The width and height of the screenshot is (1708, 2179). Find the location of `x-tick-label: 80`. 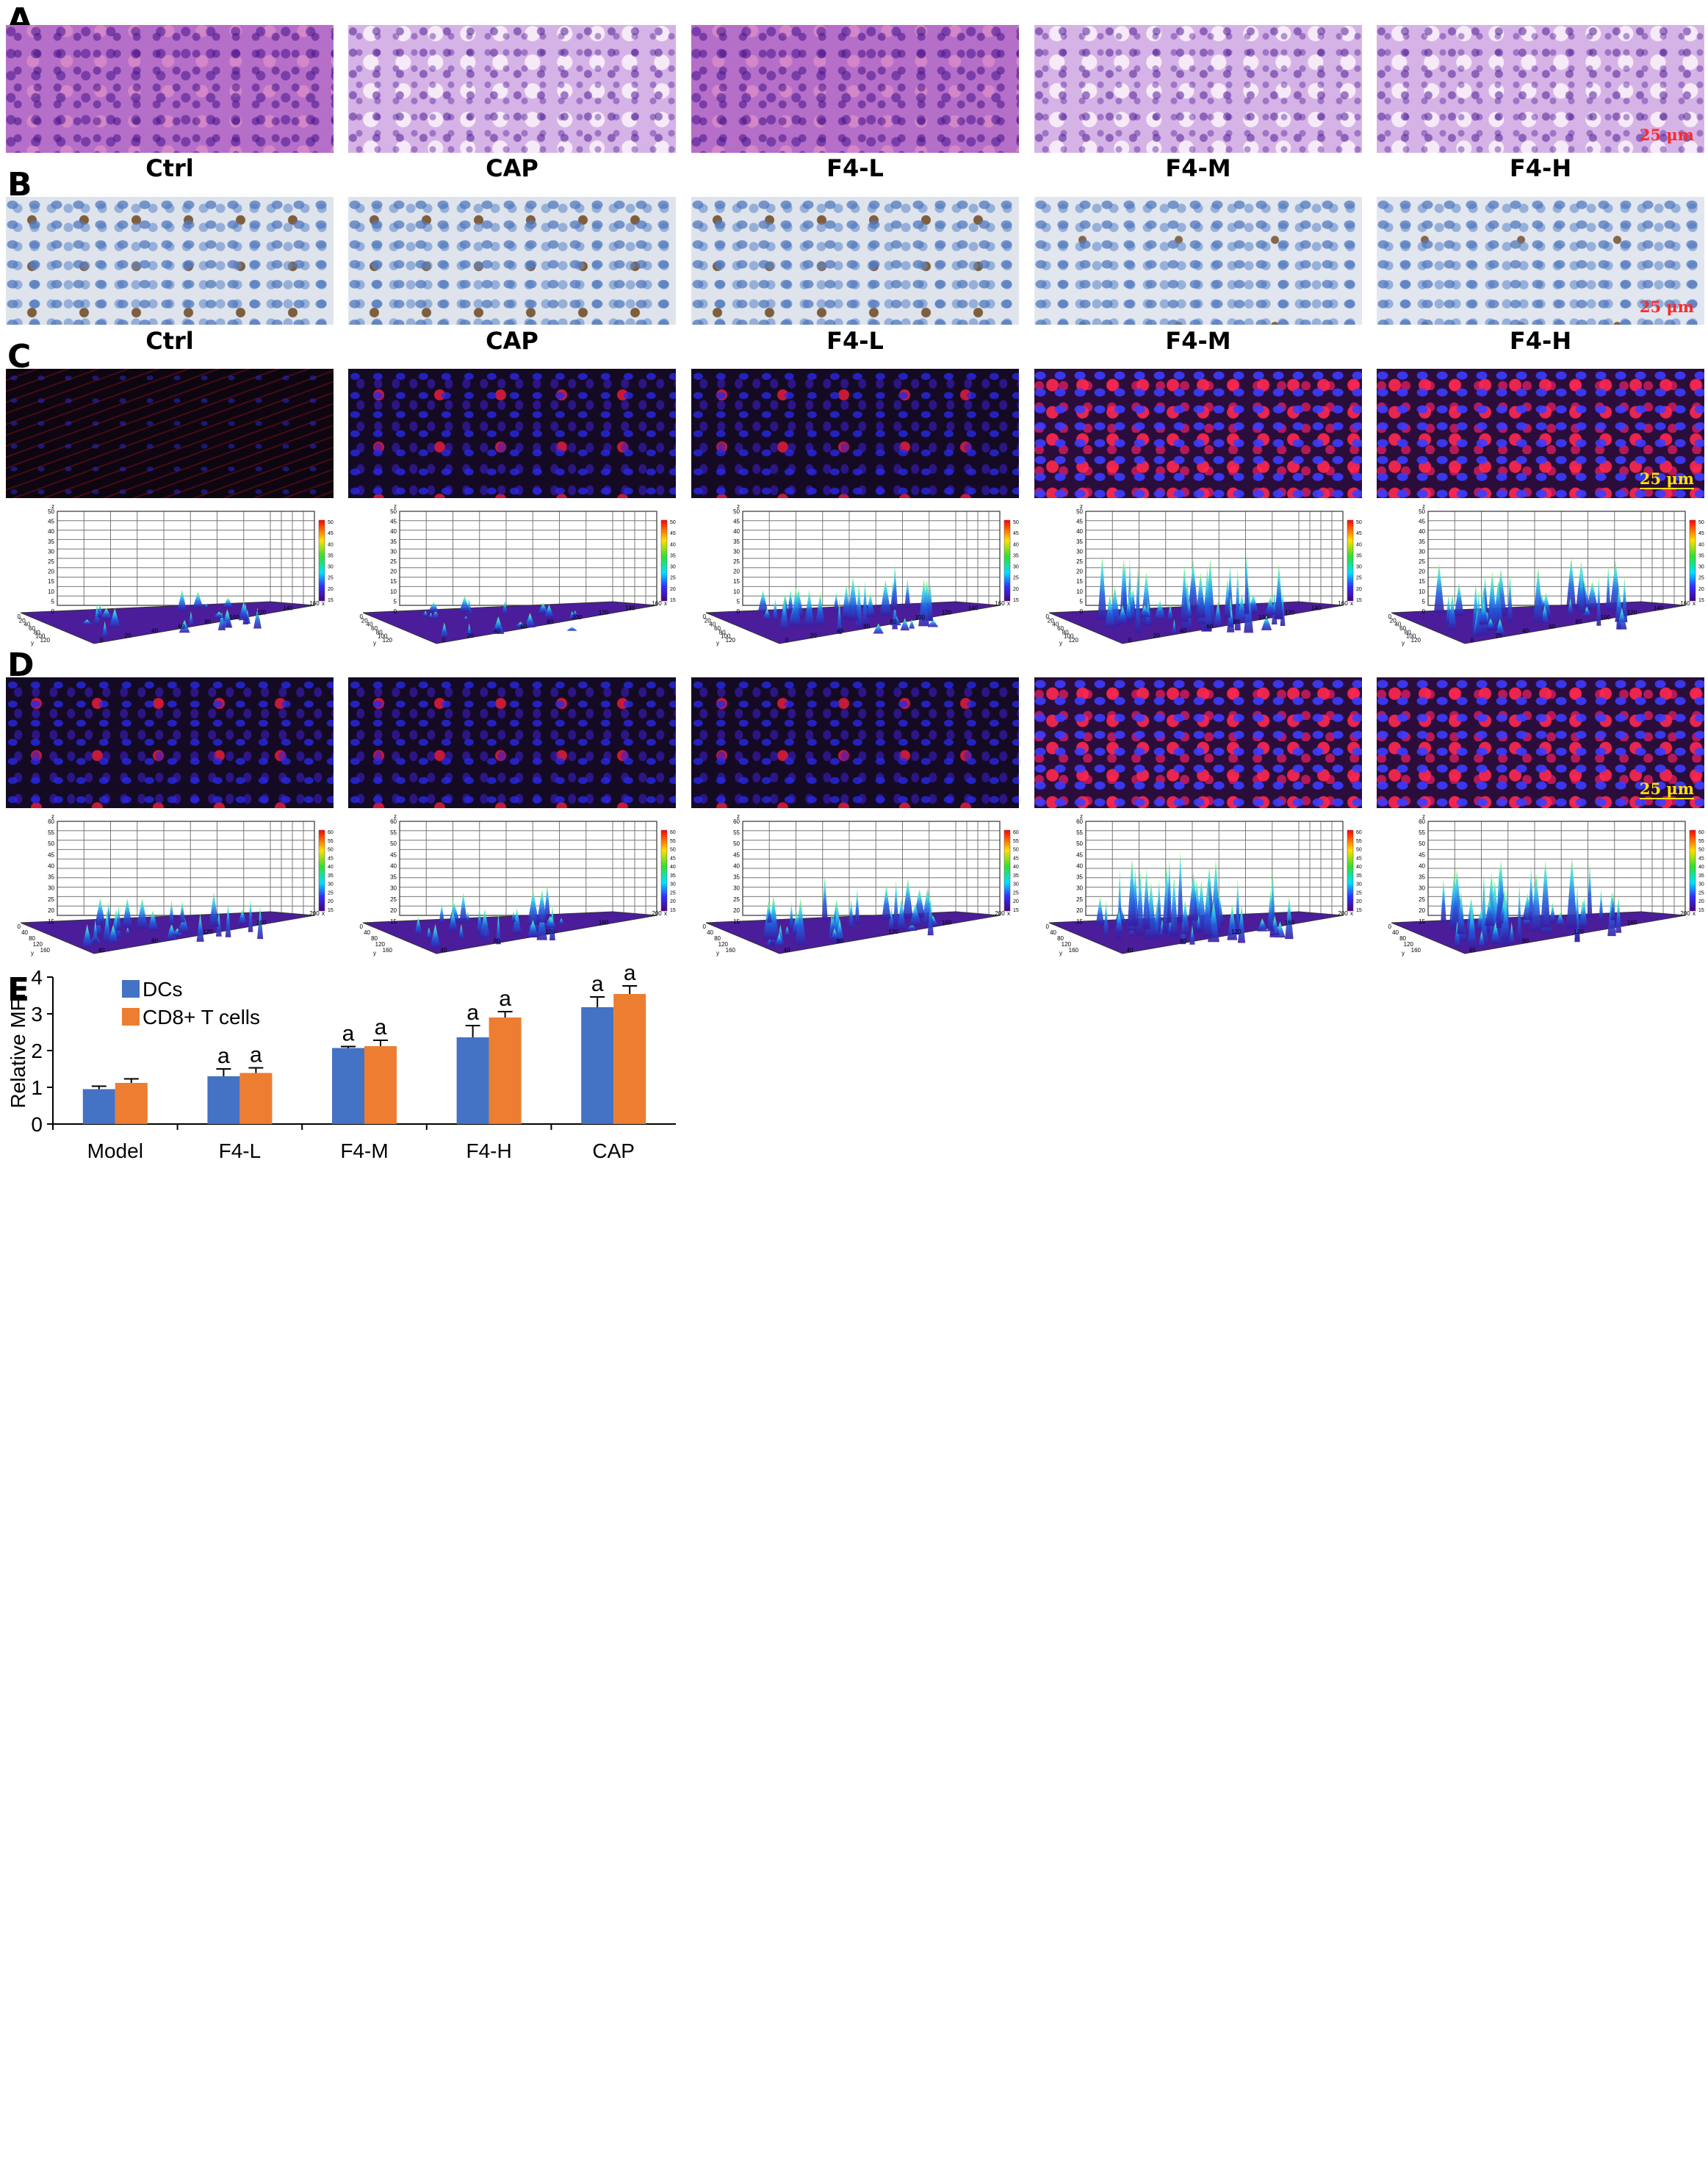

x-tick-label: 80 is located at coordinates (209, 622).